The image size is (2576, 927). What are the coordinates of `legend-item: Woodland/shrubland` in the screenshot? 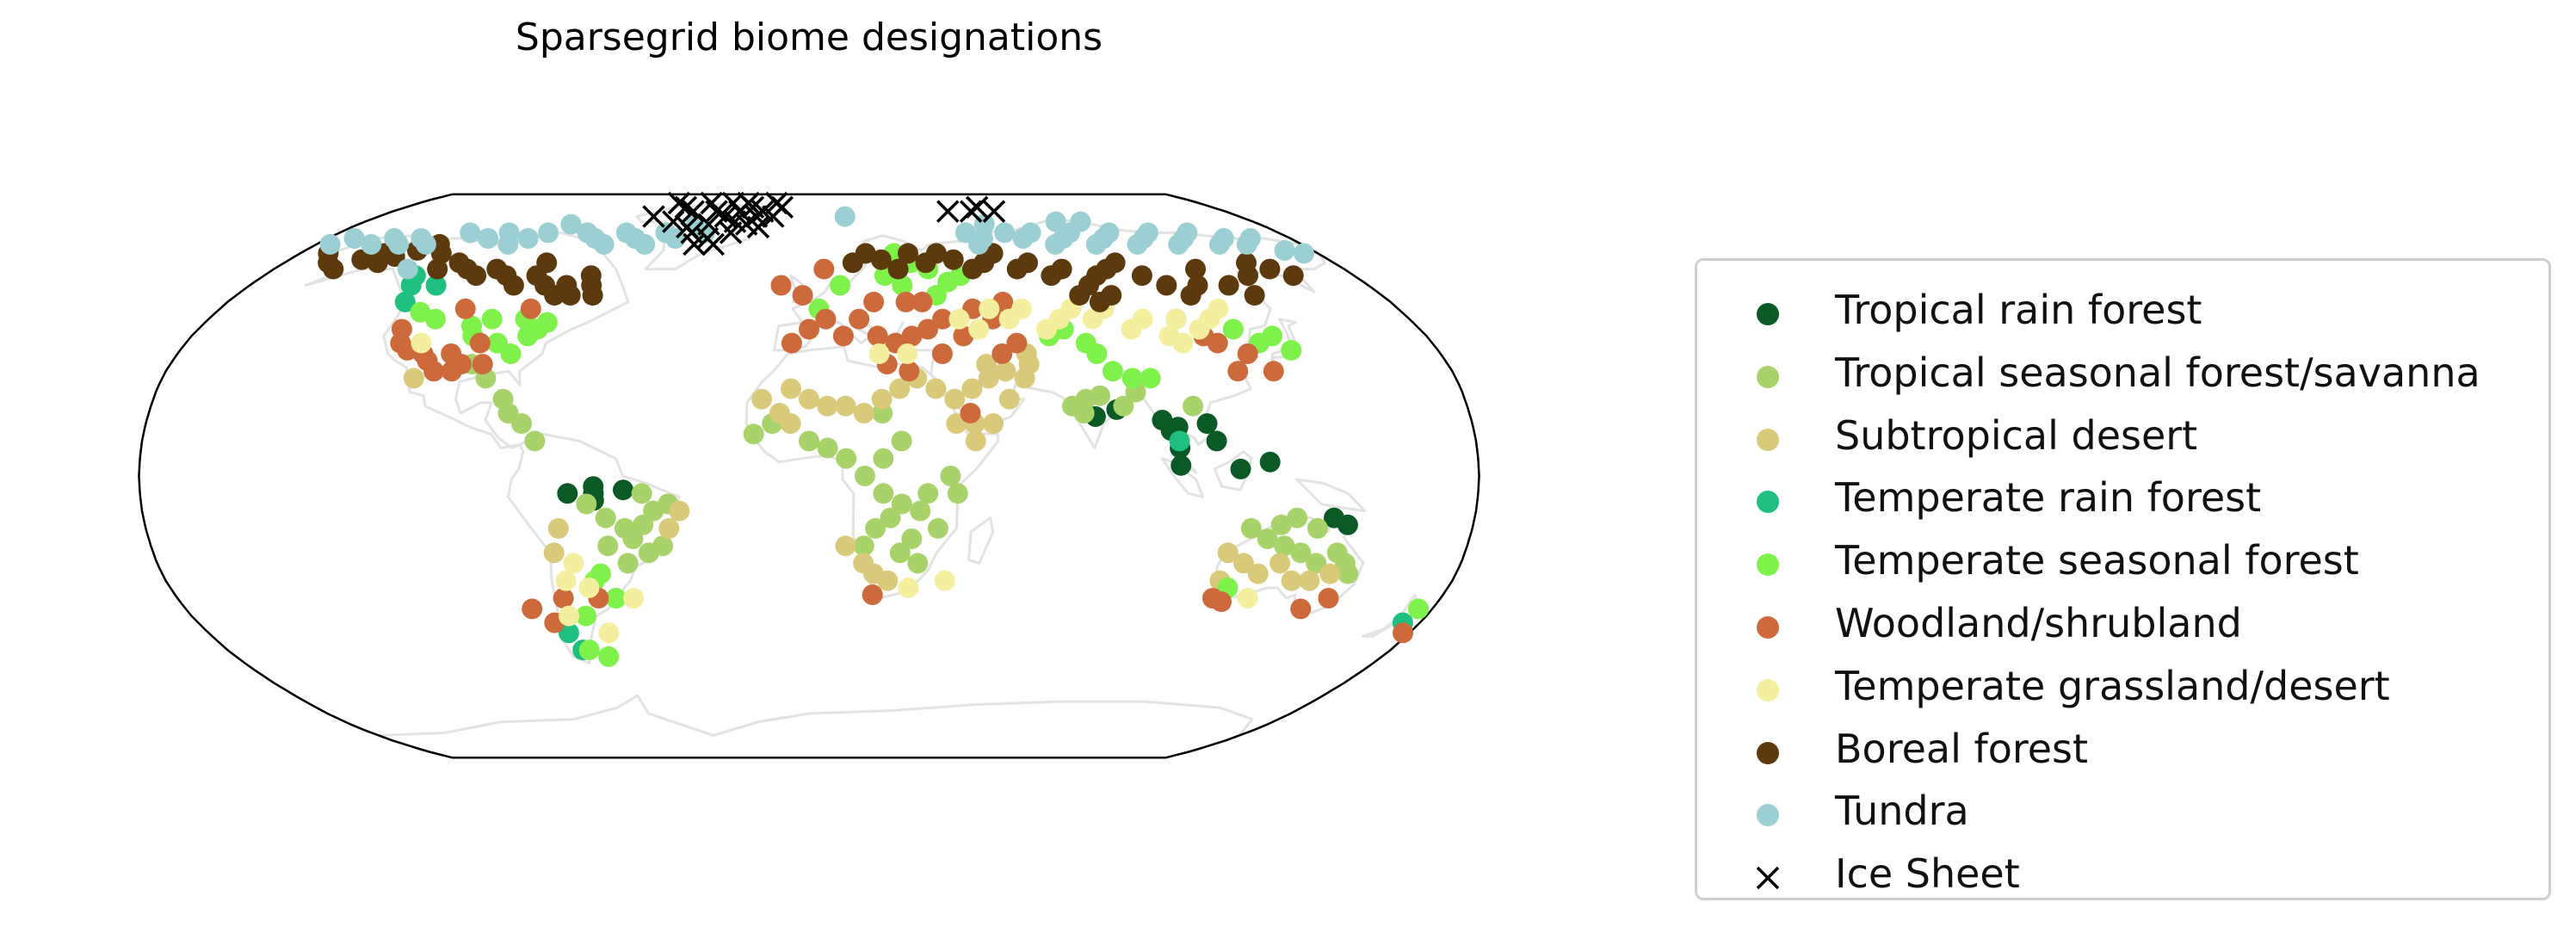 It's located at (2122, 623).